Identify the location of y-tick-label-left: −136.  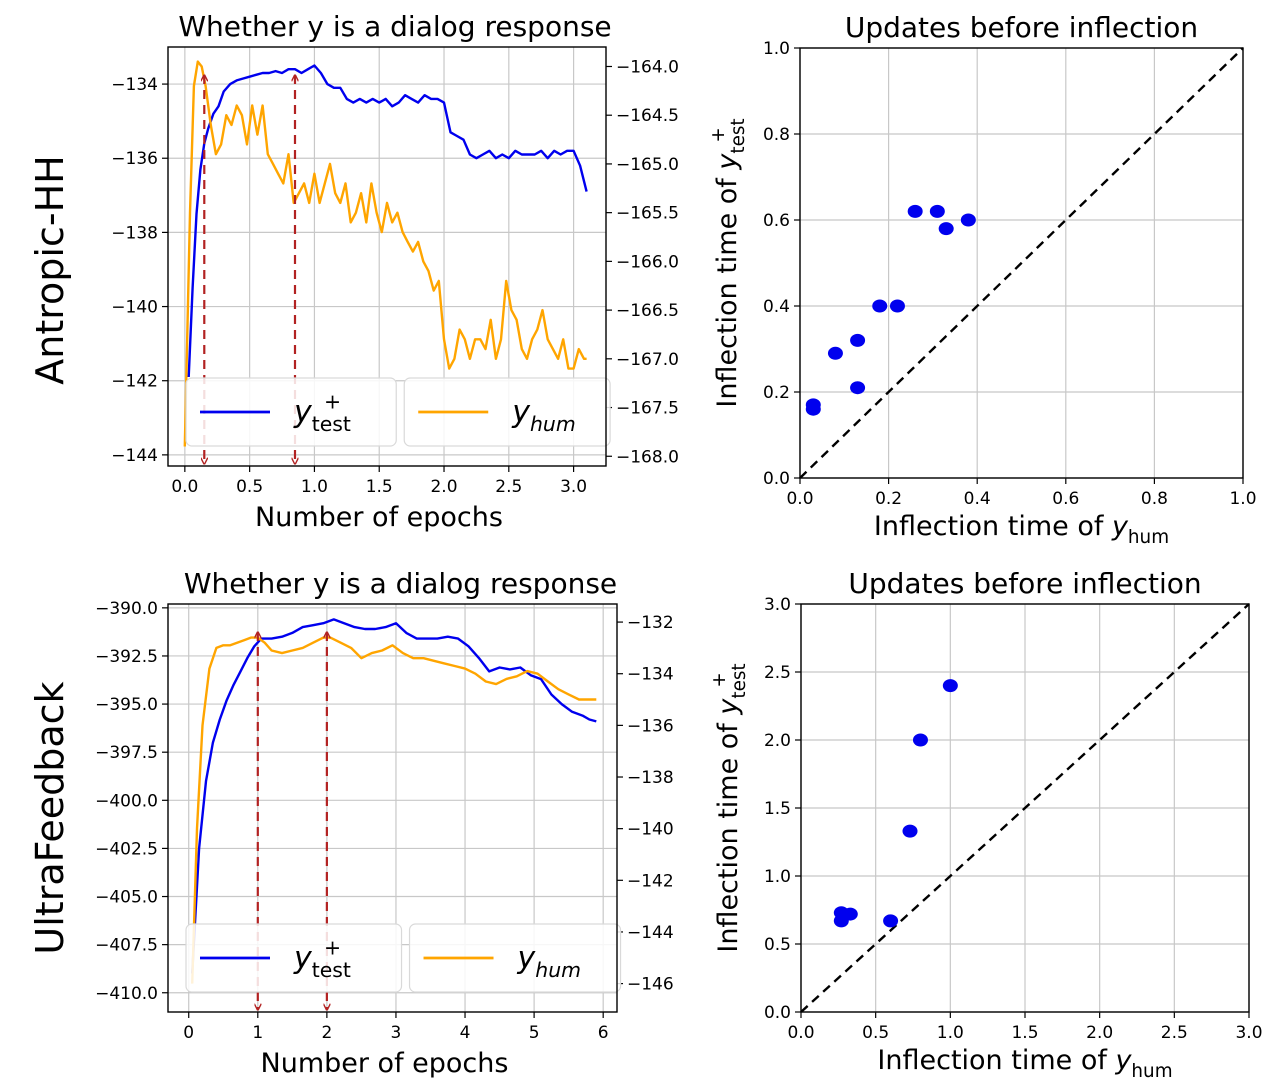
(134, 159).